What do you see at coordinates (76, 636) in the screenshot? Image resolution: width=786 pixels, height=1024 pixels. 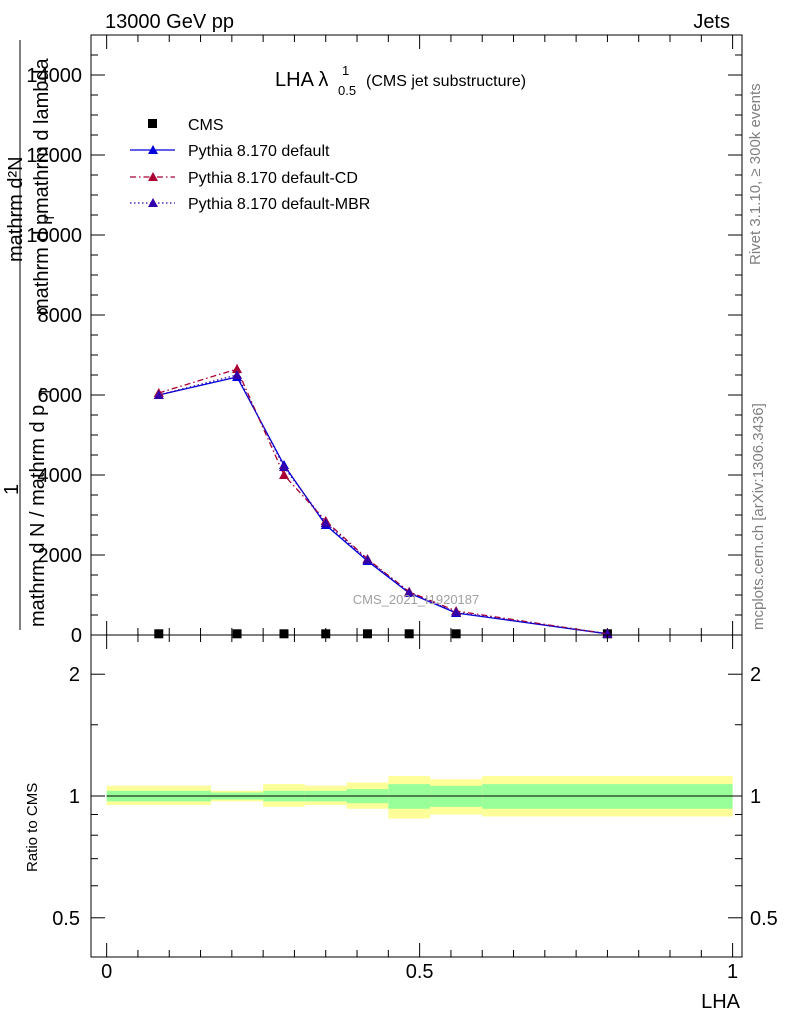 I see `main-y-tick-label: 0` at bounding box center [76, 636].